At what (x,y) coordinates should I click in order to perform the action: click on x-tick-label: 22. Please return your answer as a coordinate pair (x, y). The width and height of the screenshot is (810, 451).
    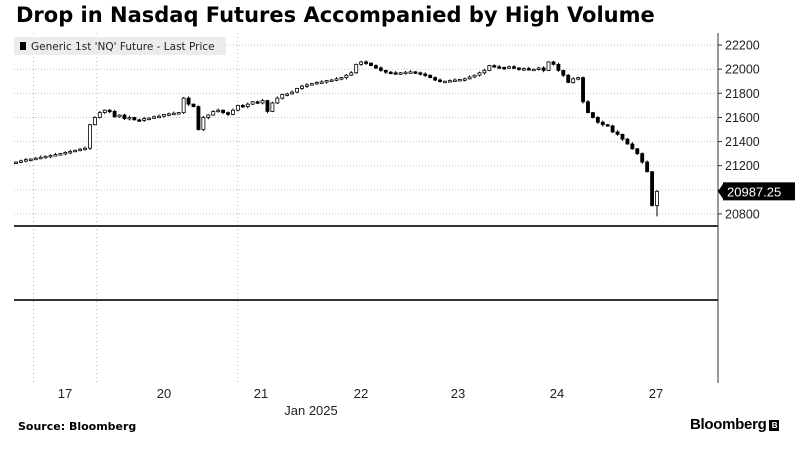
    Looking at the image, I should click on (361, 393).